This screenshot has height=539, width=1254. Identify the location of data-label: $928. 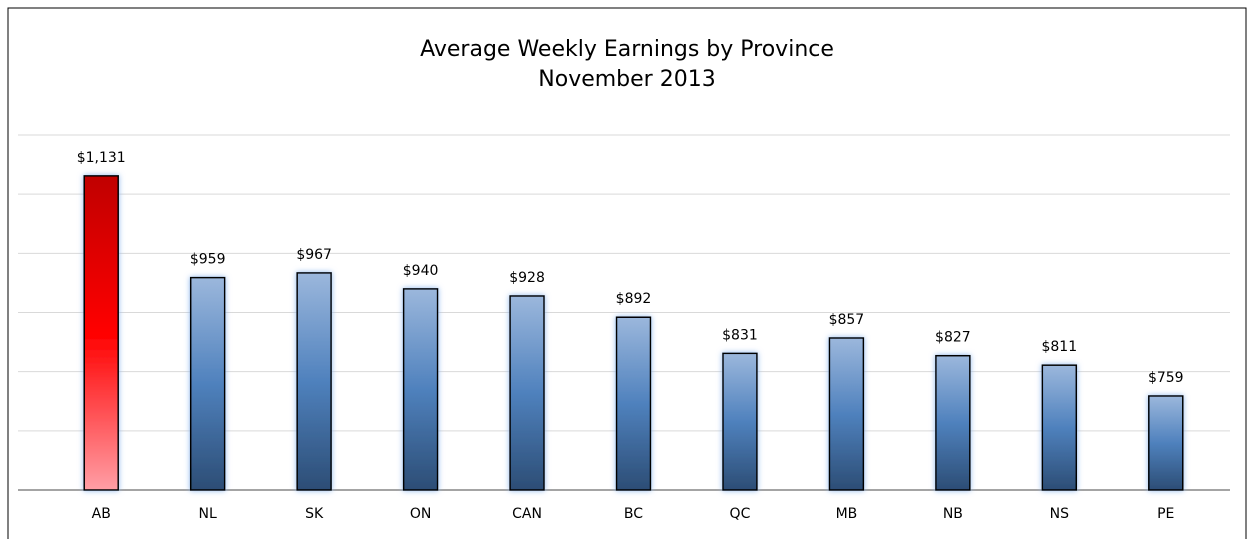
(527, 278).